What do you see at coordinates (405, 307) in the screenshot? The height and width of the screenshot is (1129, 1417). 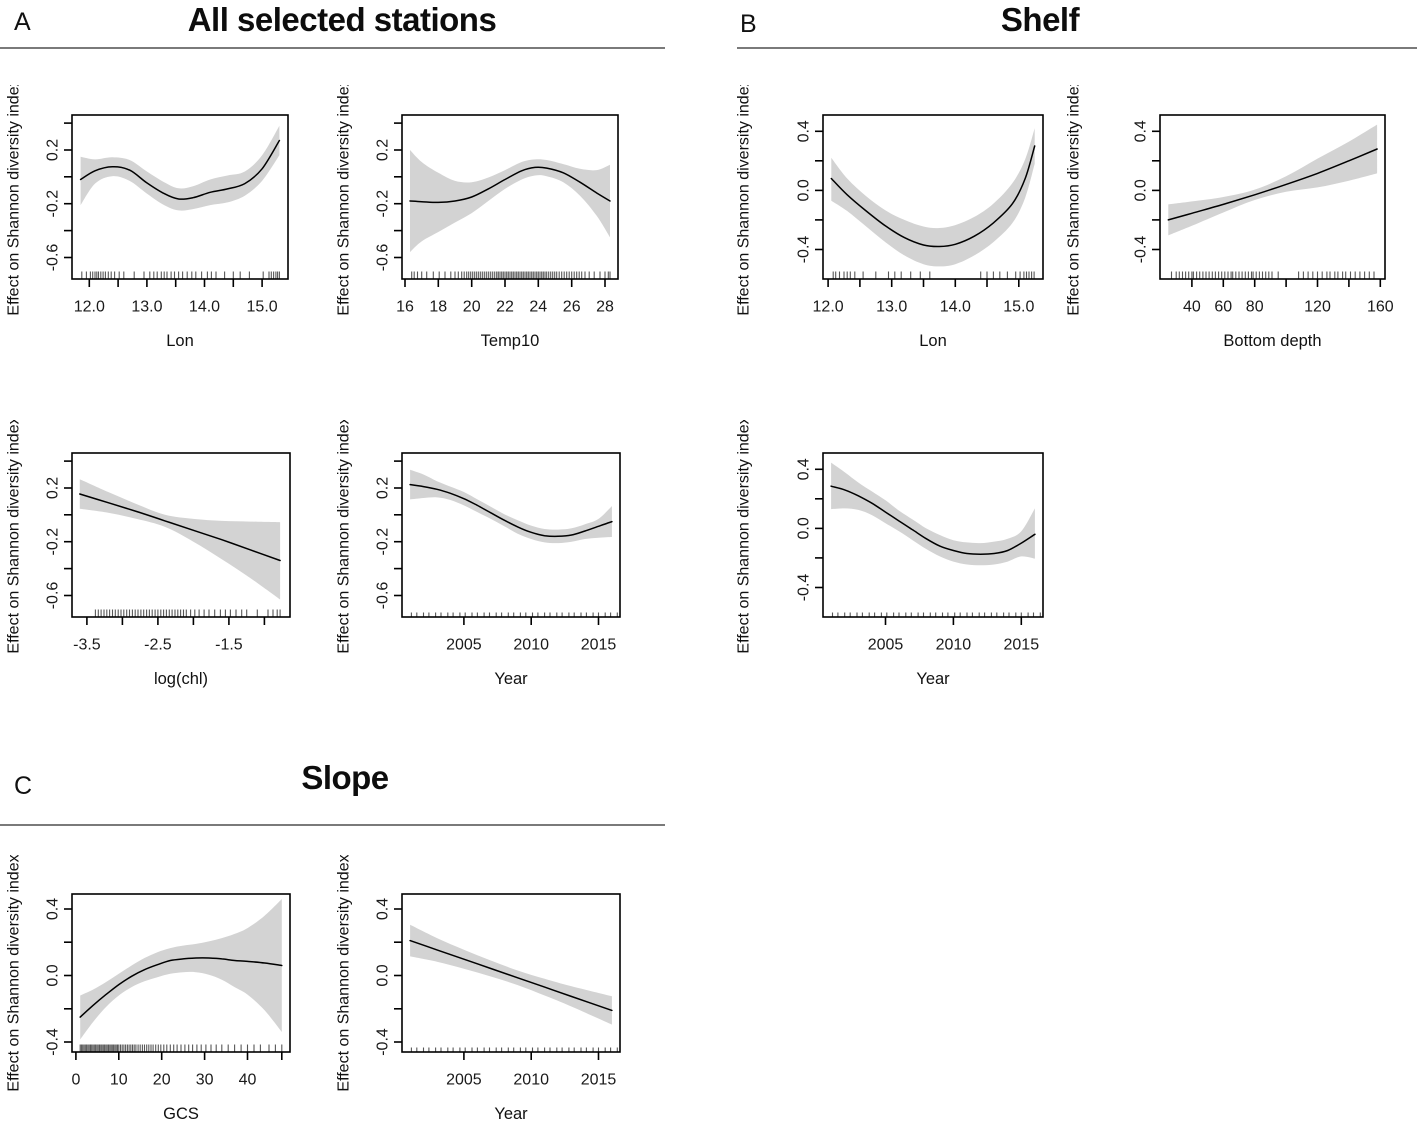 I see `x-tick-label: 16` at bounding box center [405, 307].